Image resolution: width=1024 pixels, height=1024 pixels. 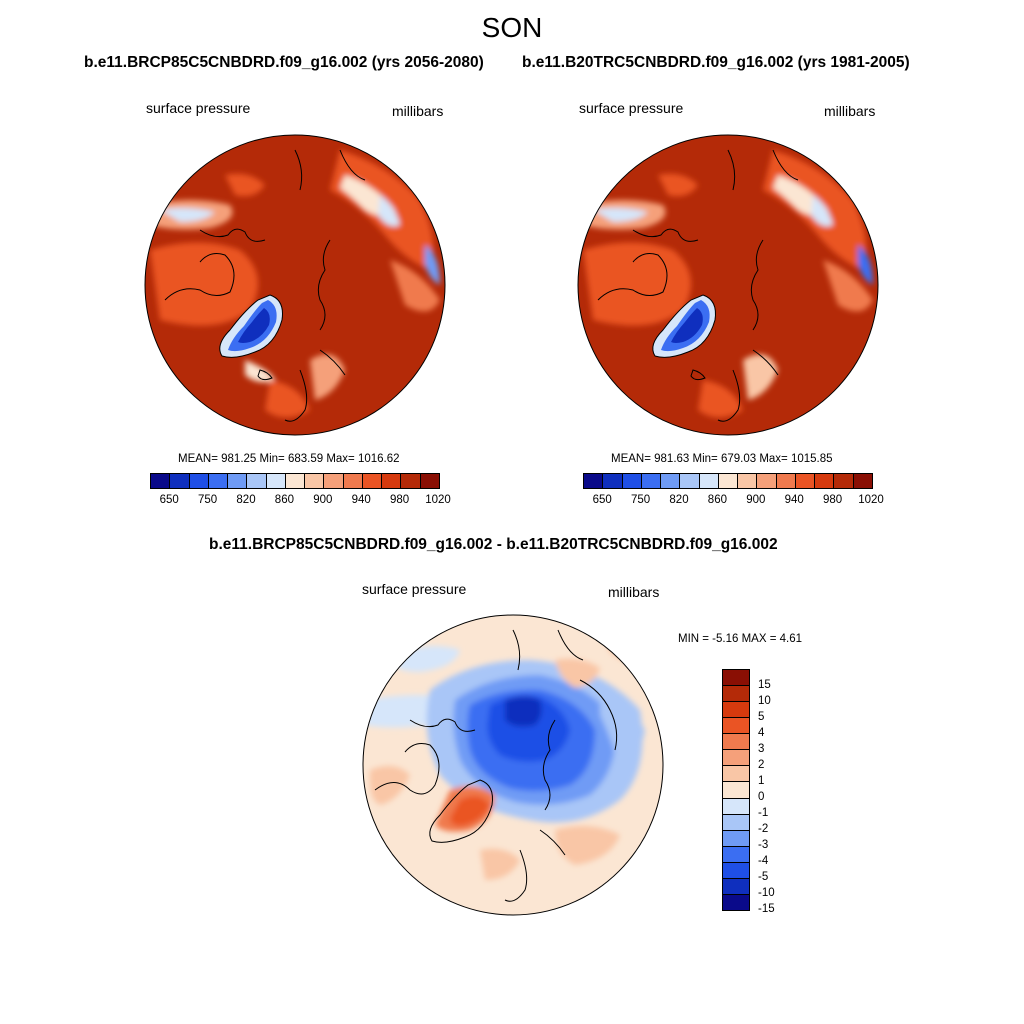 What do you see at coordinates (763, 861) in the screenshot?
I see `diff-colorbar-tick-label: -4` at bounding box center [763, 861].